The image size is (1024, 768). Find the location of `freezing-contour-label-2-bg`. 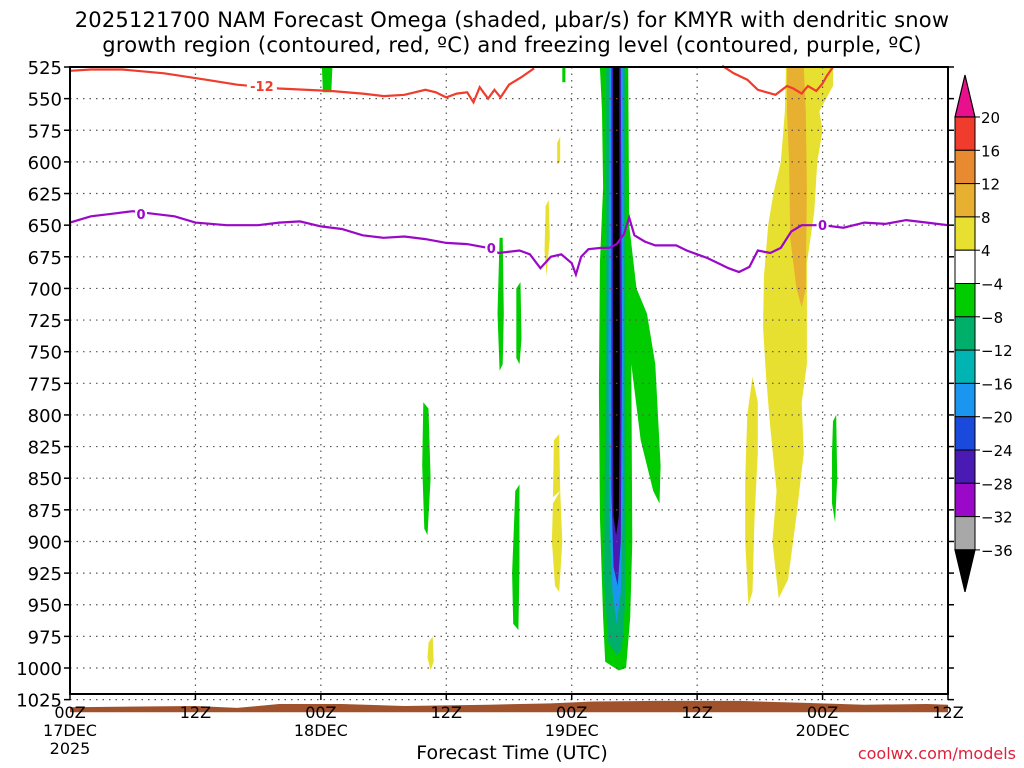

freezing-contour-label-2-bg is located at coordinates (491, 247).